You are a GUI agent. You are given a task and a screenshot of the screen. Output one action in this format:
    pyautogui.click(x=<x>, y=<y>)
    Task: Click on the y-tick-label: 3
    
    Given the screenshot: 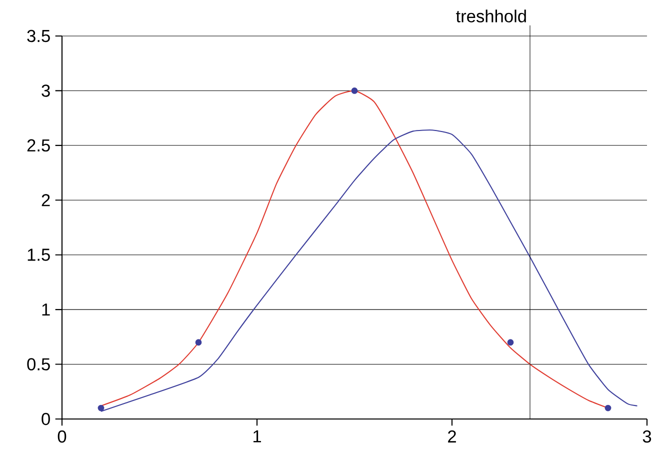 What is the action you would take?
    pyautogui.click(x=46, y=90)
    